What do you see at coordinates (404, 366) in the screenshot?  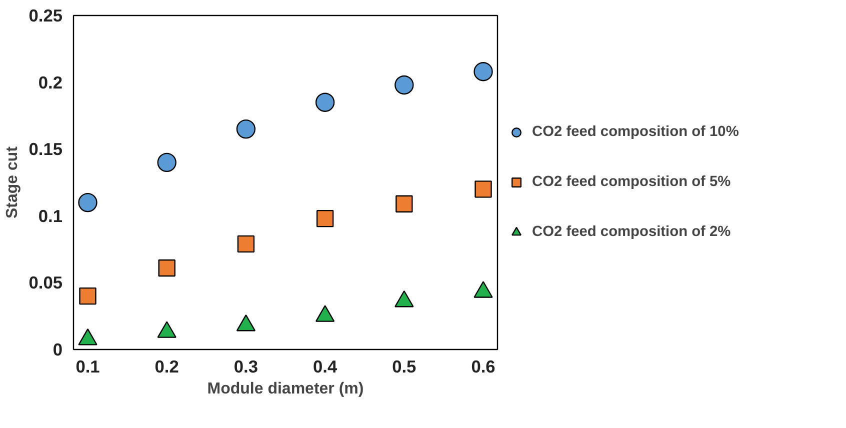 I see `x-tick-label: 0.5` at bounding box center [404, 366].